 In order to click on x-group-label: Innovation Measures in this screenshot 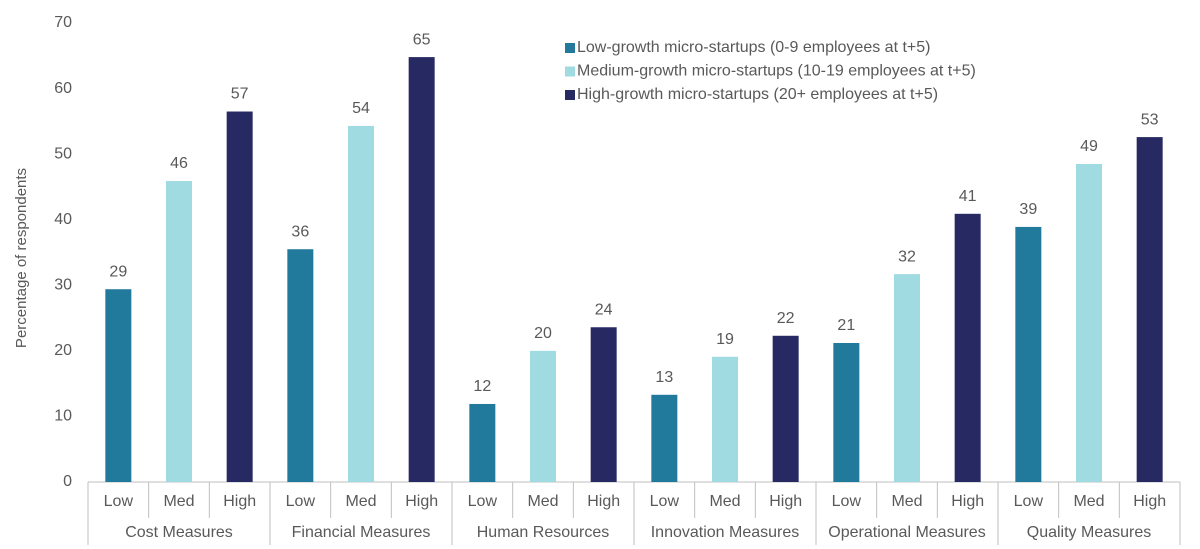, I will do `click(725, 532)`.